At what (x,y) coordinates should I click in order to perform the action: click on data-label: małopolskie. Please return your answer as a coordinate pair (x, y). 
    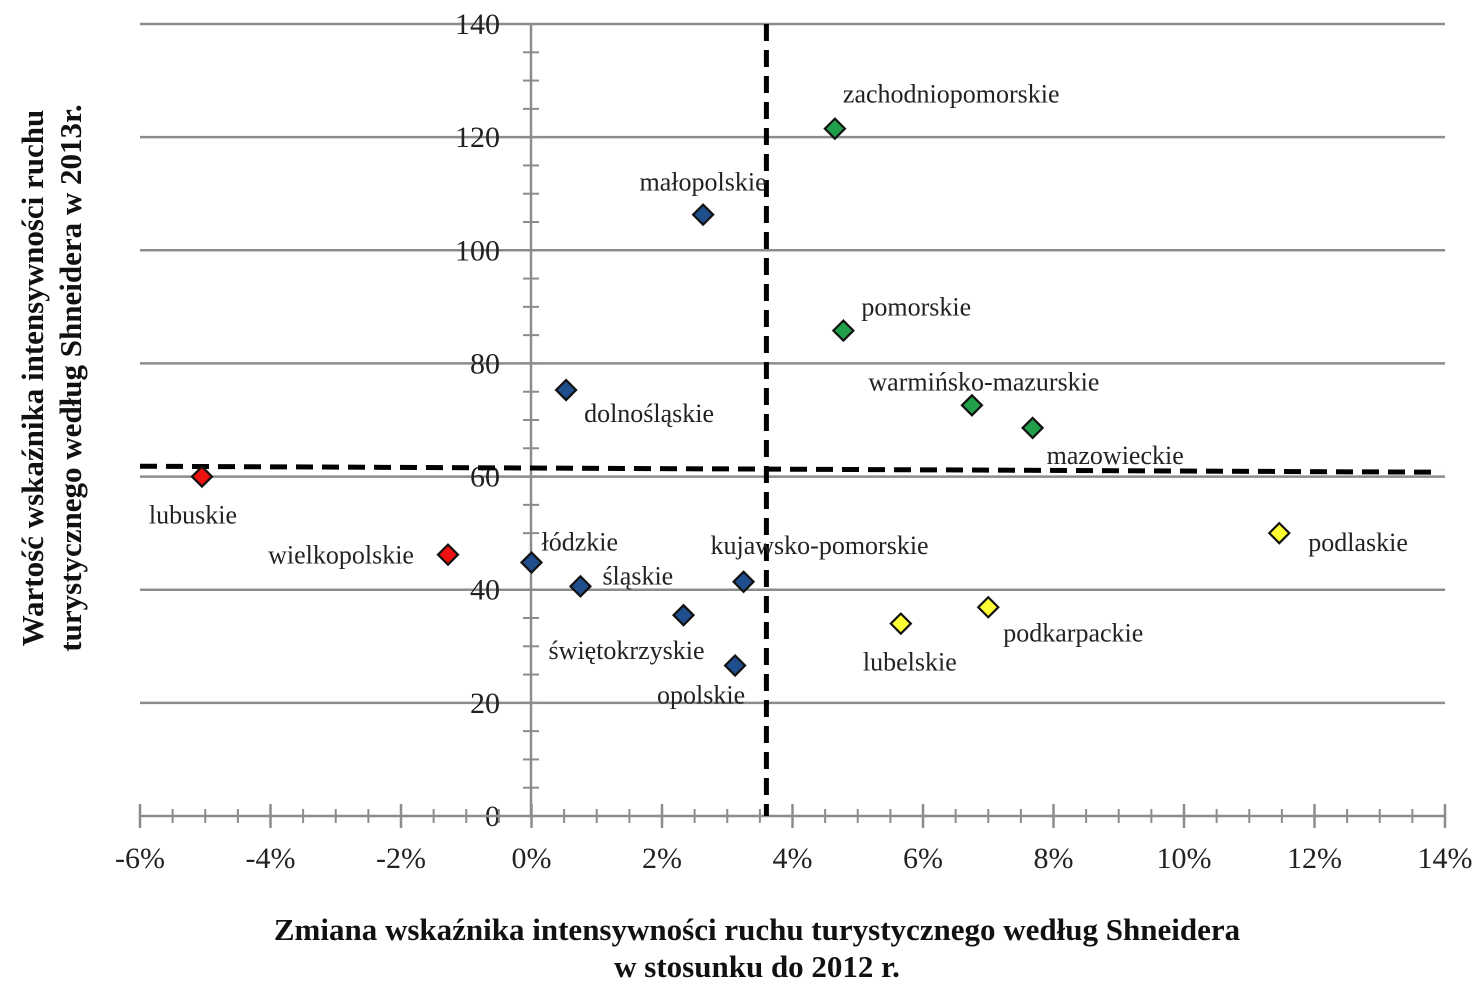
    Looking at the image, I should click on (703, 182).